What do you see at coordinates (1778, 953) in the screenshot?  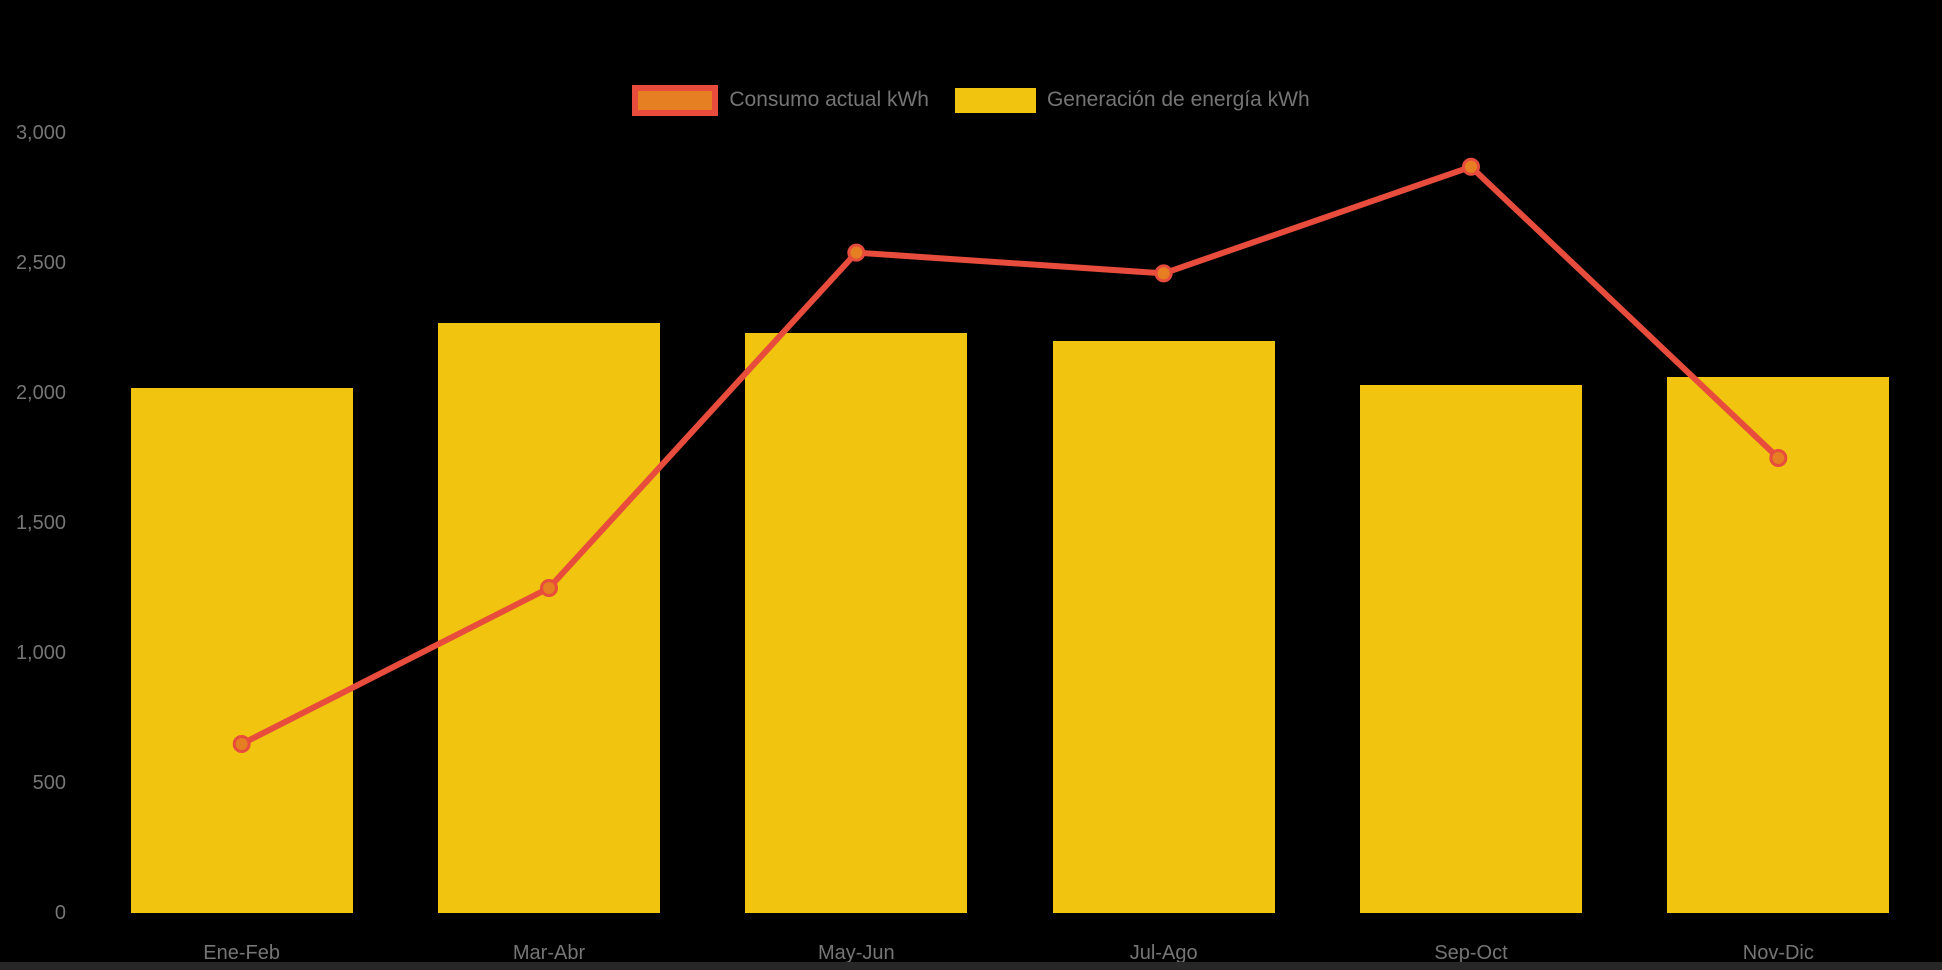 I see `x-axis-category-label: Nov-Dic` at bounding box center [1778, 953].